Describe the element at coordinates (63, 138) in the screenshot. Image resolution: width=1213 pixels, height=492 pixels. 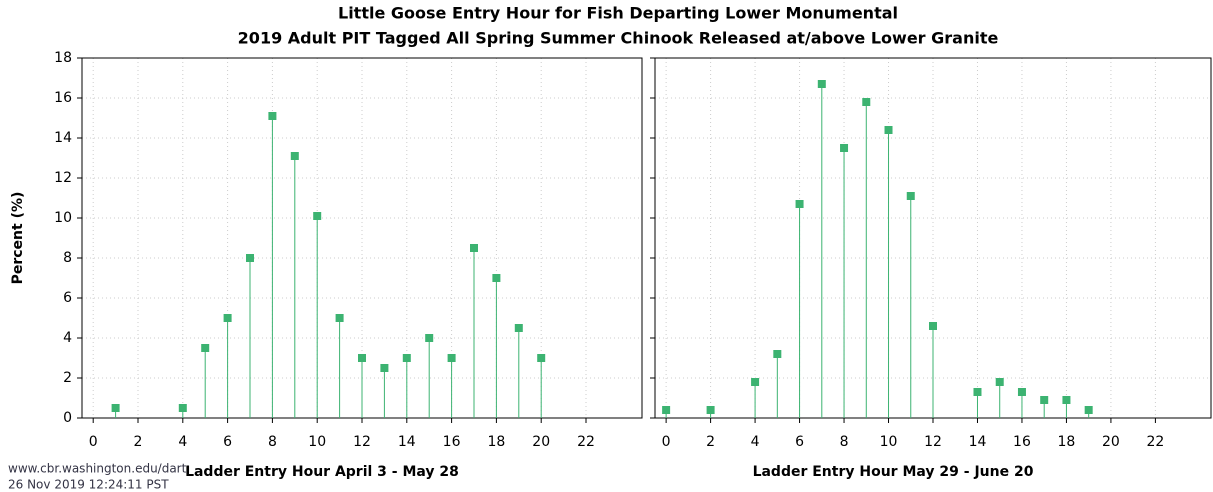
I see `y-tick-label: 14` at that location.